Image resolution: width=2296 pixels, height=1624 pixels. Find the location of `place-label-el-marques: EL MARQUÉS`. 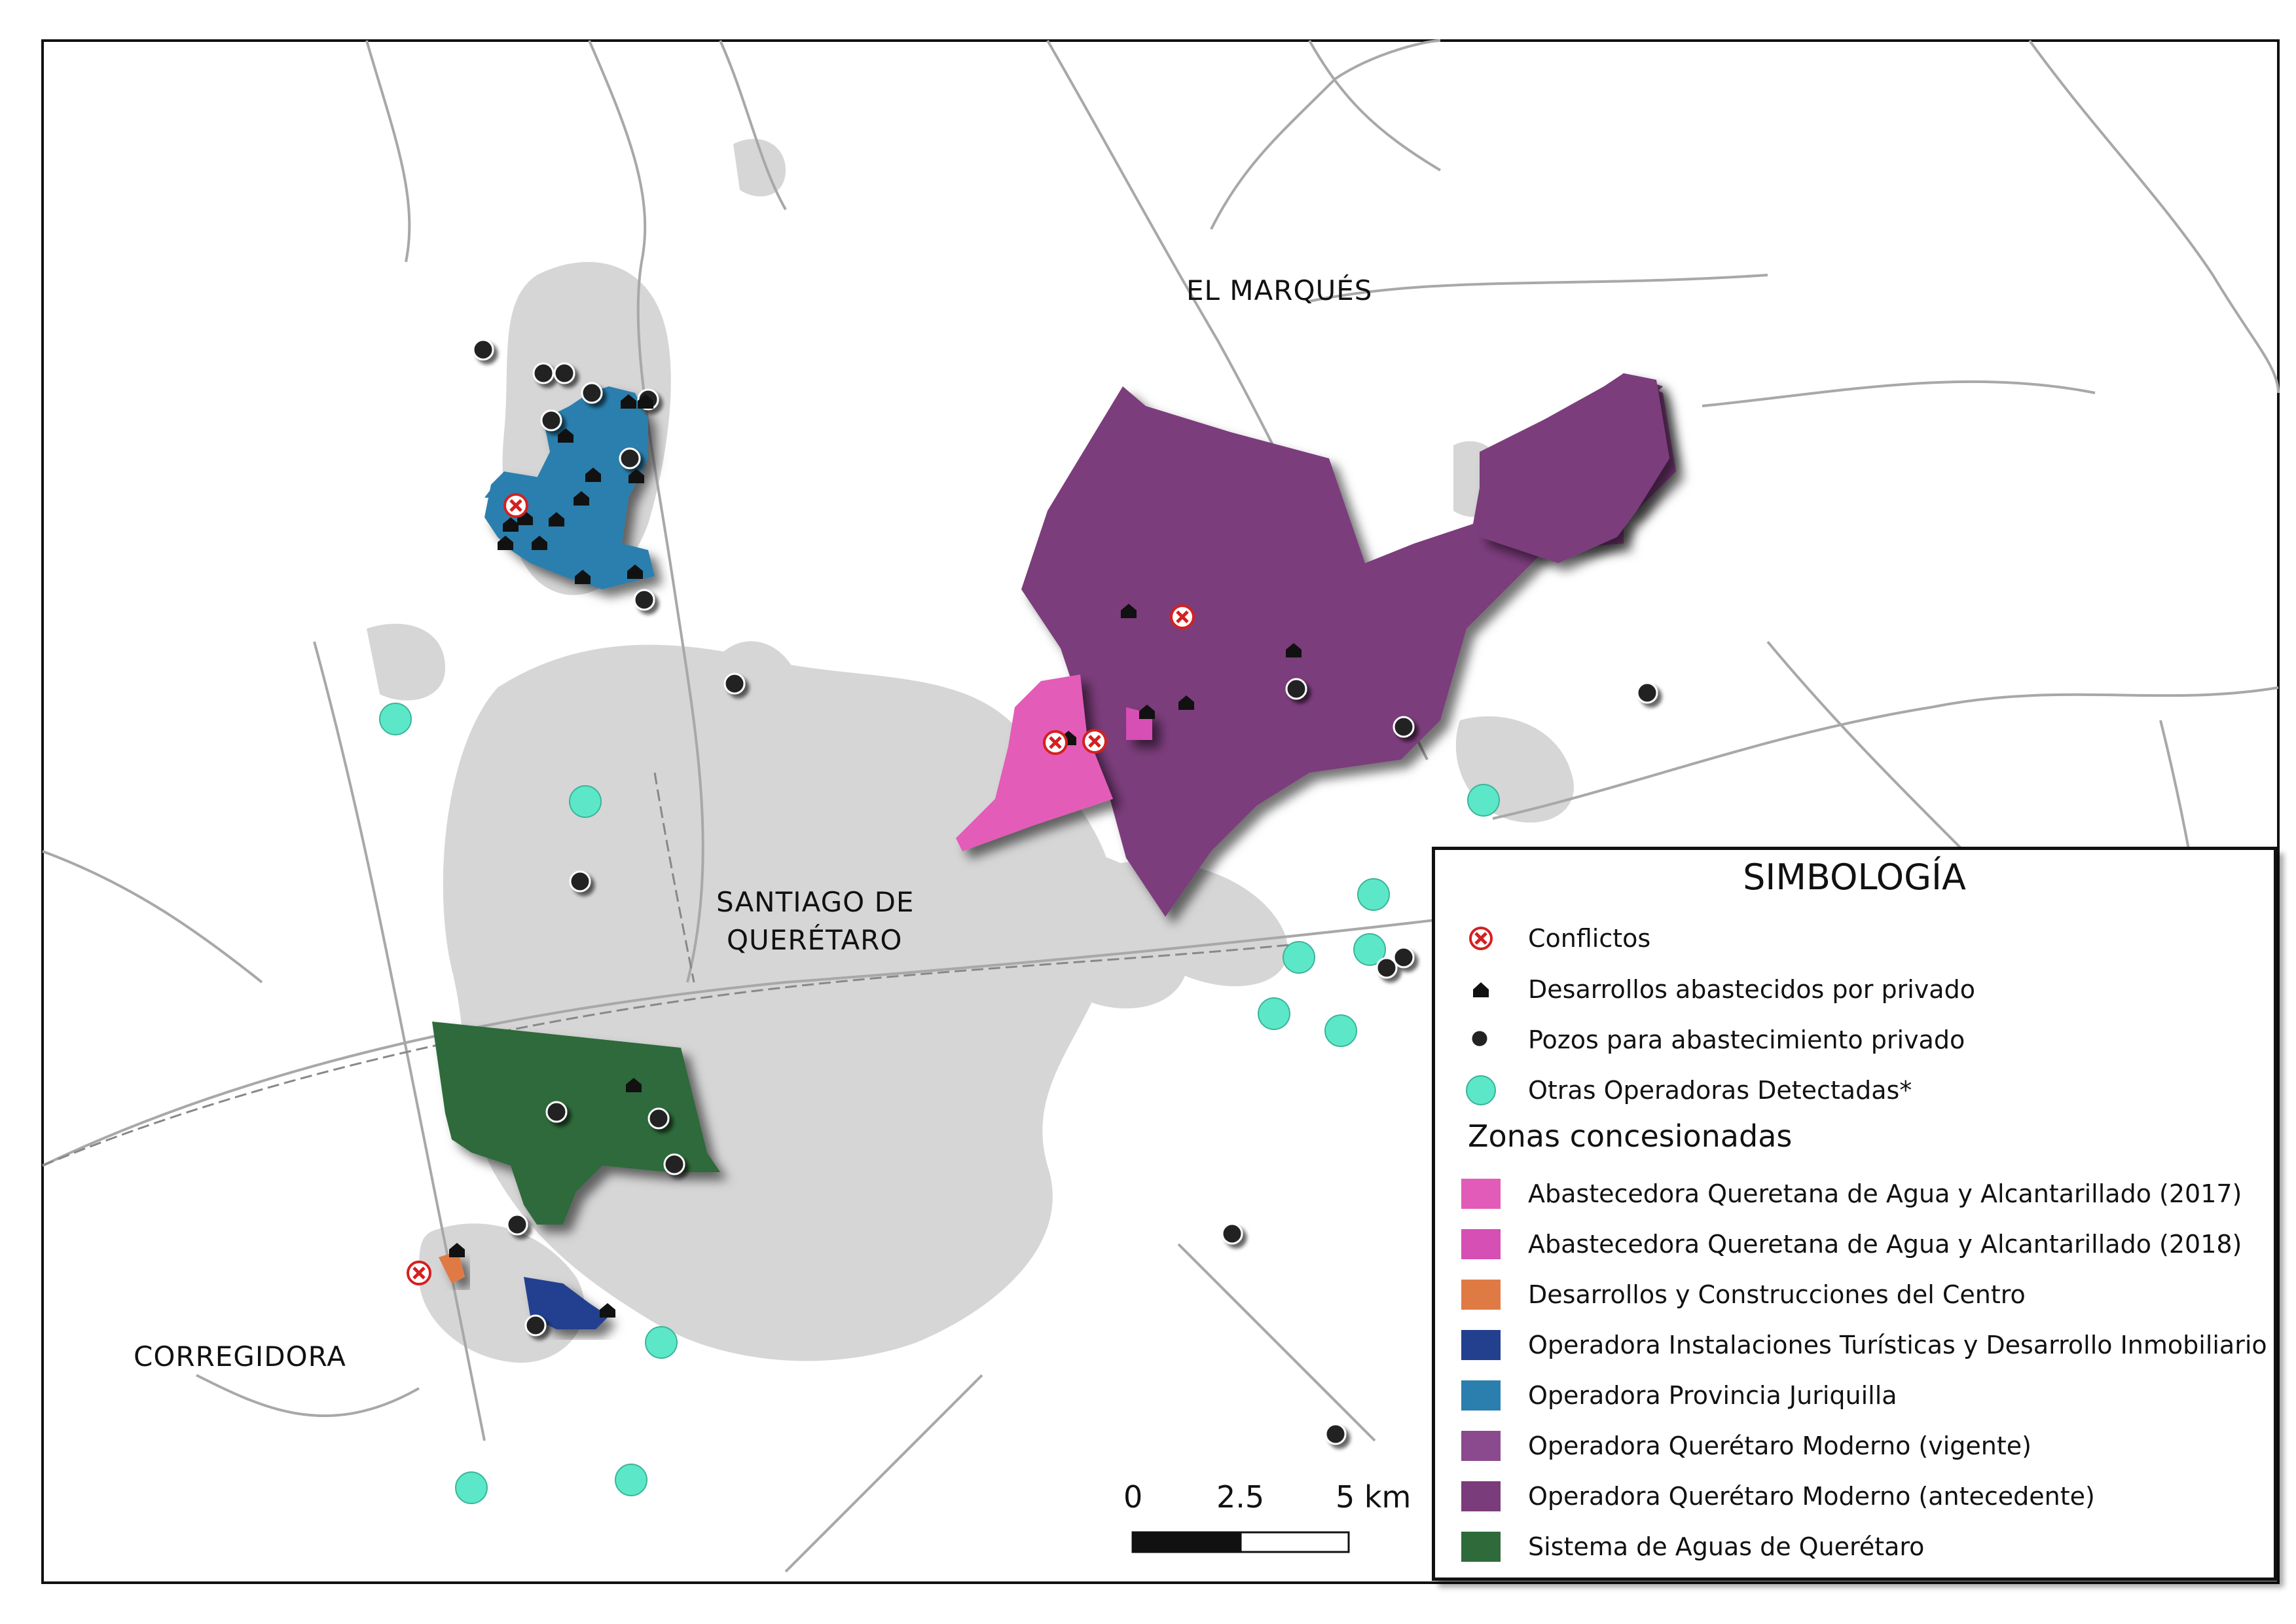

place-label-el-marques: EL MARQUÉS is located at coordinates (1279, 290).